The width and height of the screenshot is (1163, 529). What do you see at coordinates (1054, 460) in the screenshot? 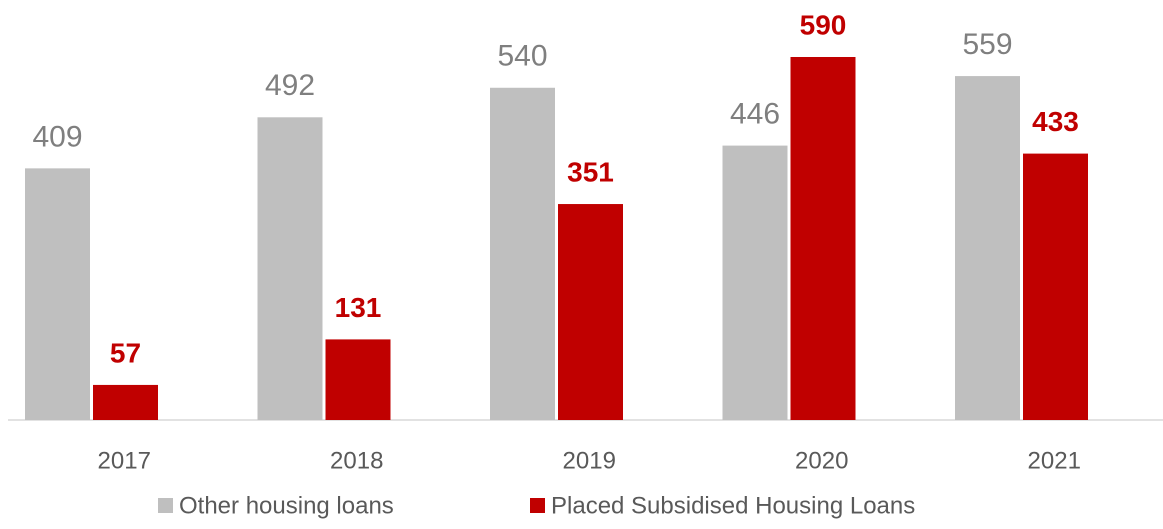
I see `x-tick-label: 2021` at bounding box center [1054, 460].